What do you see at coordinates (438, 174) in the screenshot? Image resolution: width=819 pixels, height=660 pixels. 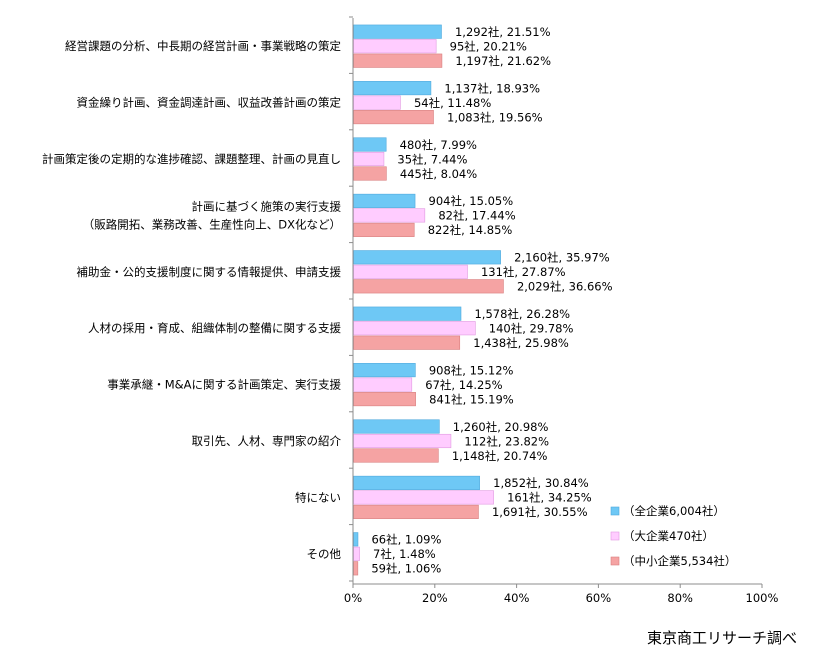 I see `bar-value-label: 445社, 8.04%` at bounding box center [438, 174].